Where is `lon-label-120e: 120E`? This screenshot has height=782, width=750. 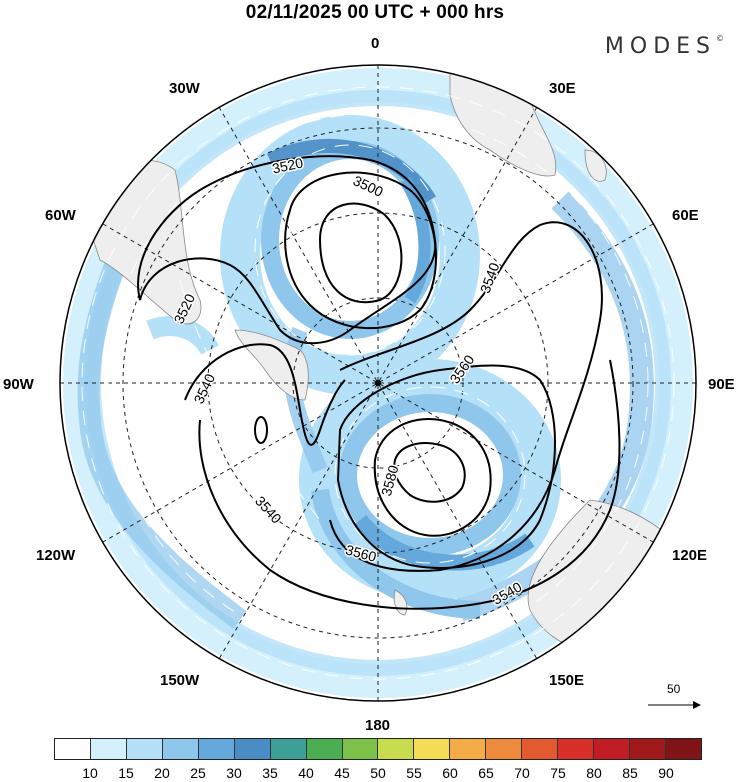 lon-label-120e: 120E is located at coordinates (690, 555).